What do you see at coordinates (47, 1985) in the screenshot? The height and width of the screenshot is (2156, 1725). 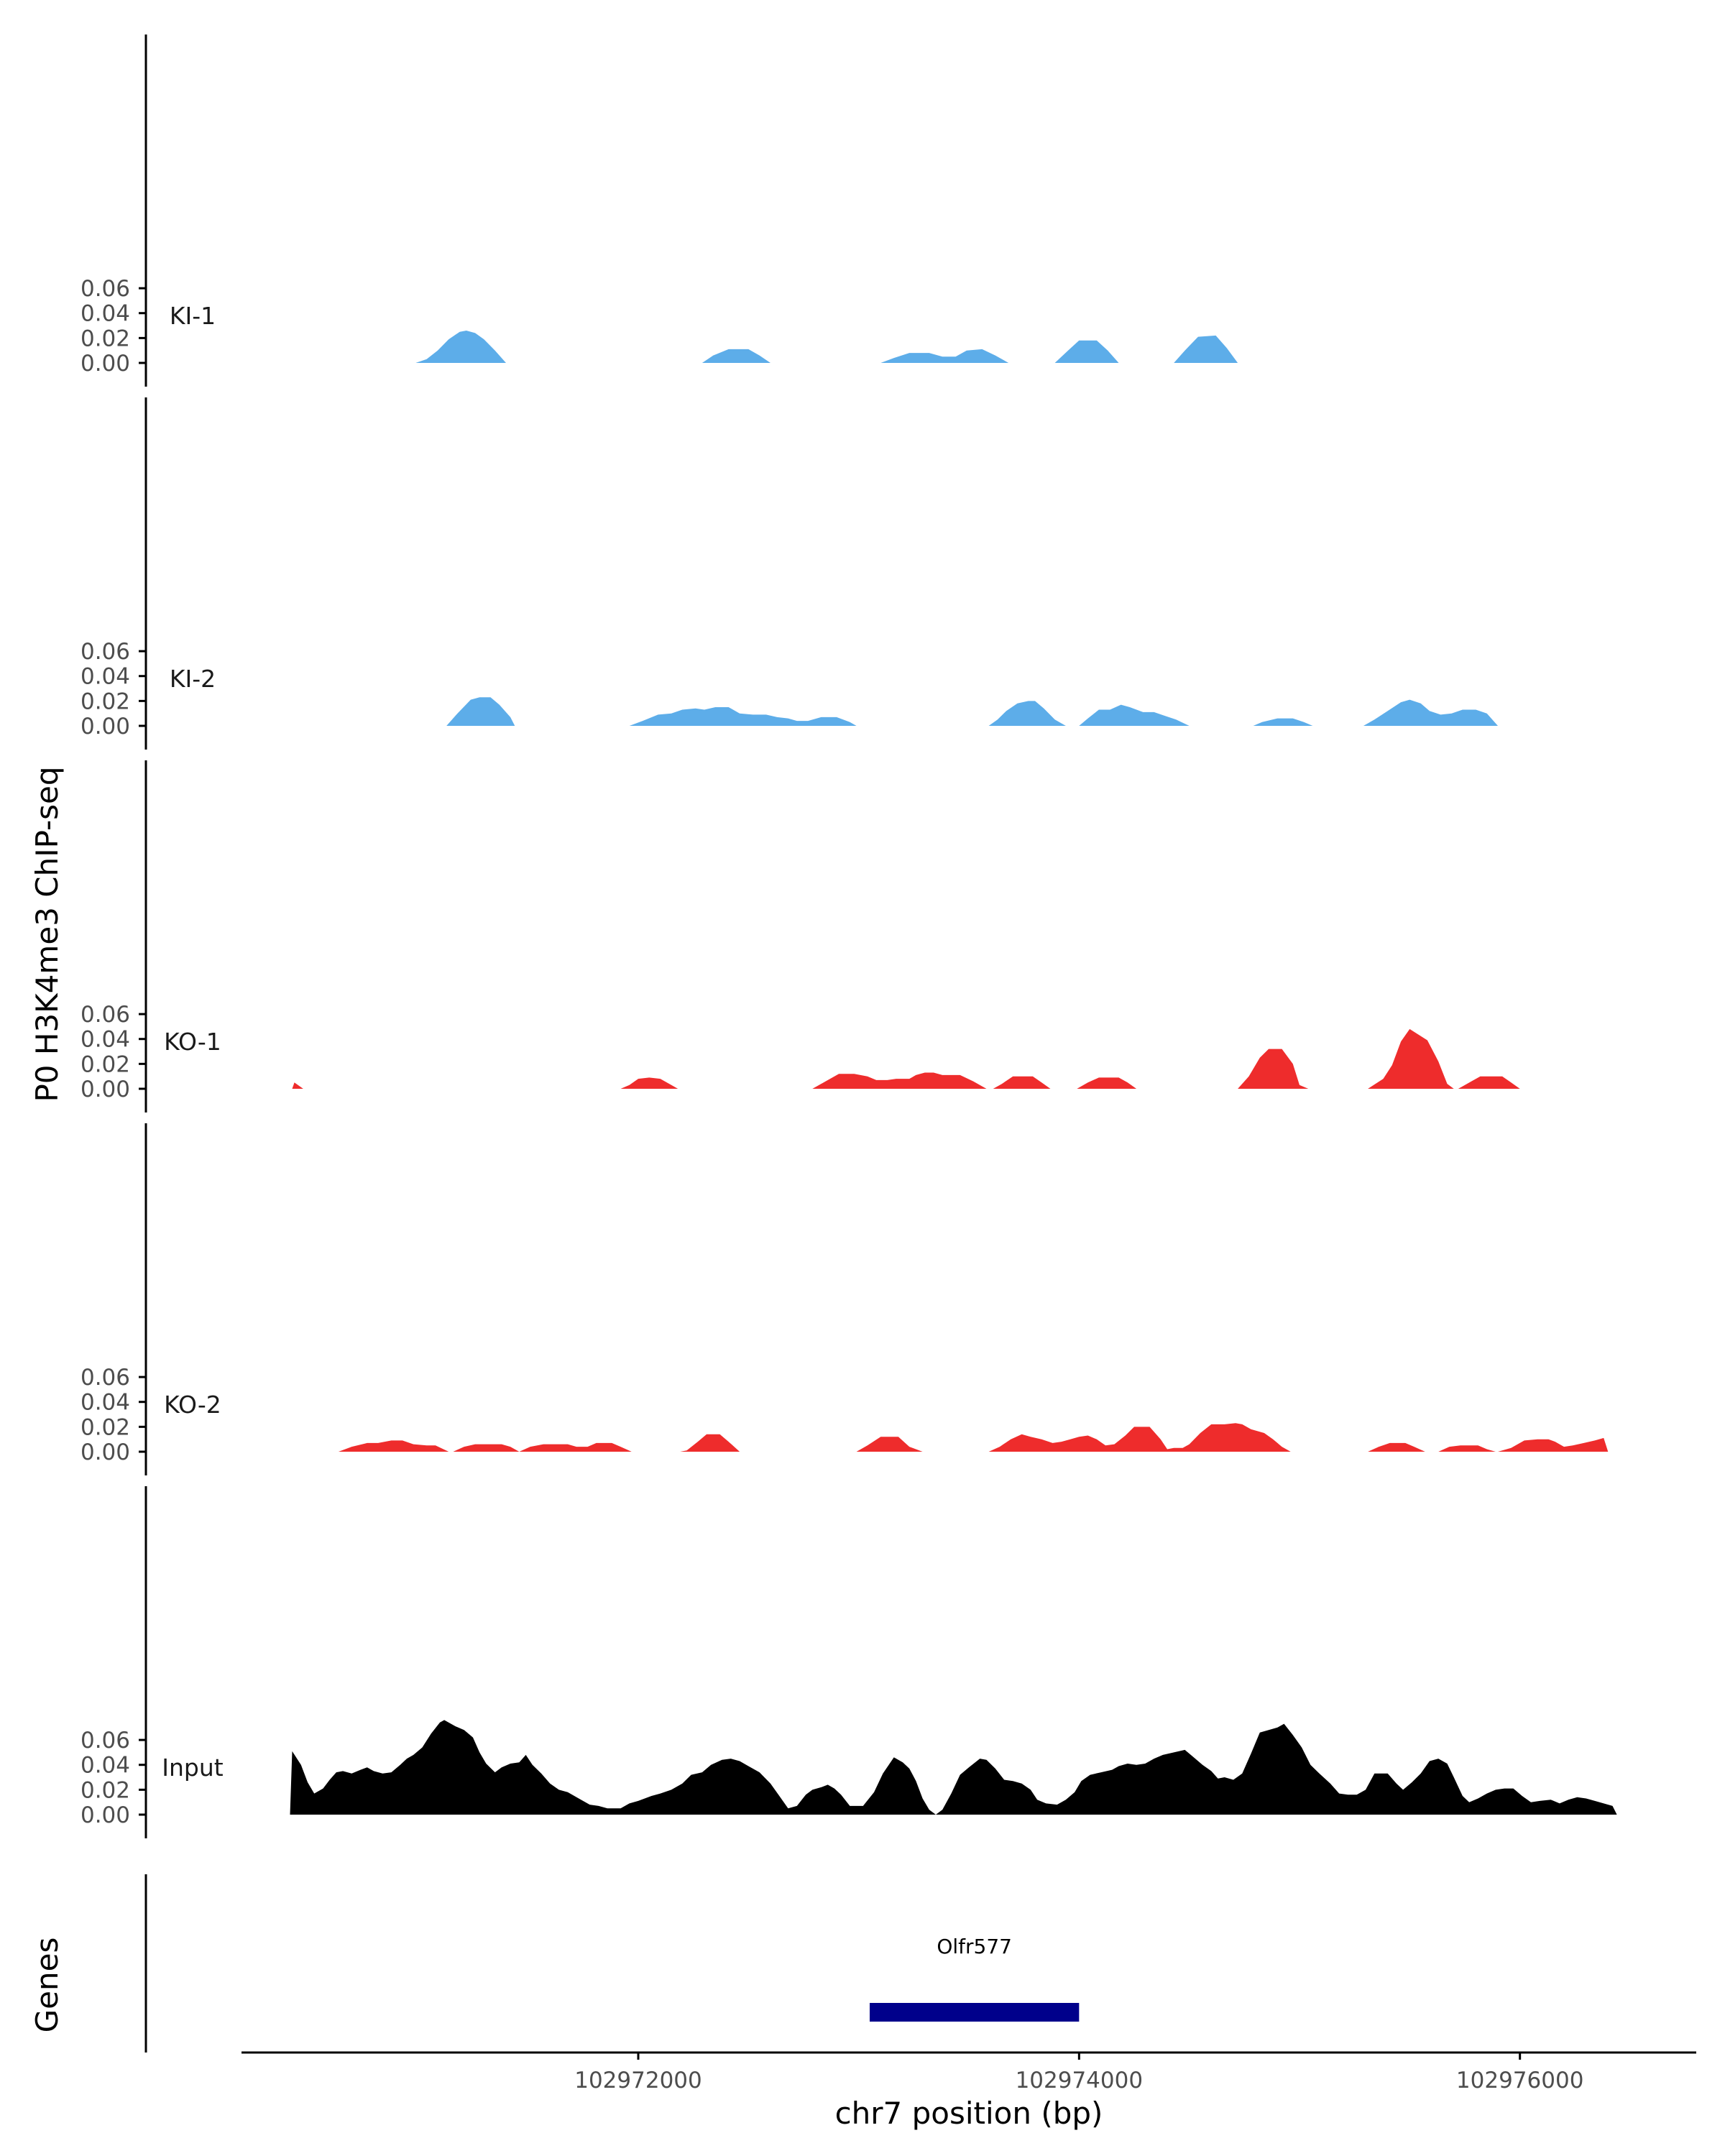 I see `genes-panel-title: Genes` at bounding box center [47, 1985].